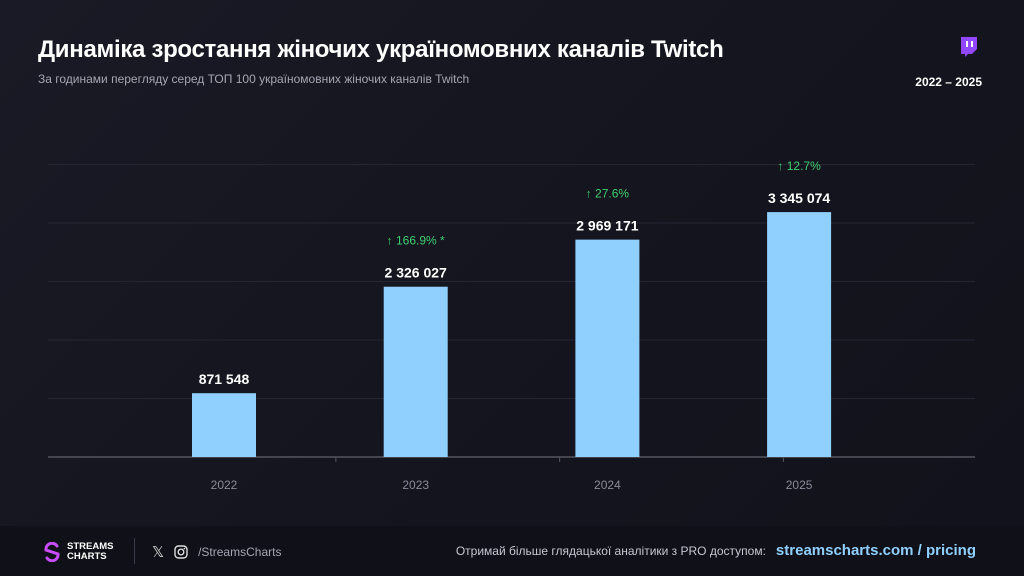 The height and width of the screenshot is (576, 1024). Describe the element at coordinates (875, 550) in the screenshot. I see `pricing-link: streamscharts.com / pricing` at that location.